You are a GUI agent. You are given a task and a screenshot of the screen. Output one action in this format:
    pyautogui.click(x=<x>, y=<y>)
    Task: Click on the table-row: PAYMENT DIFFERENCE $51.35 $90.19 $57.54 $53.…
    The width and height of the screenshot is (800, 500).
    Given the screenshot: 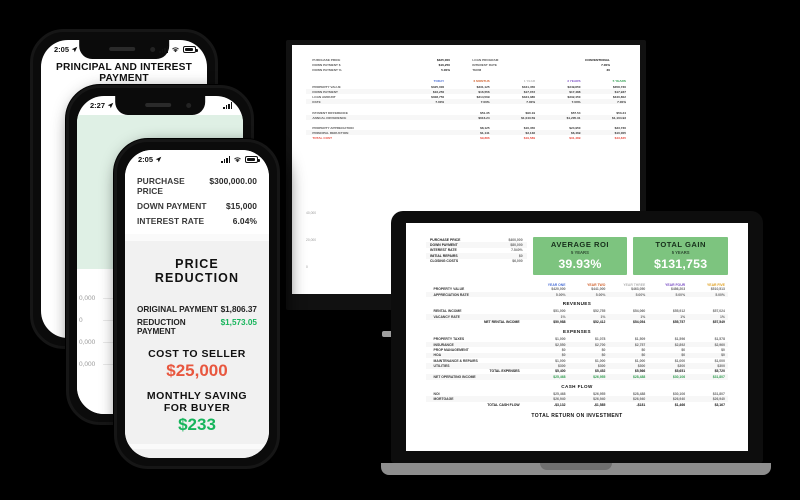 What is the action you would take?
    pyautogui.click(x=466, y=112)
    